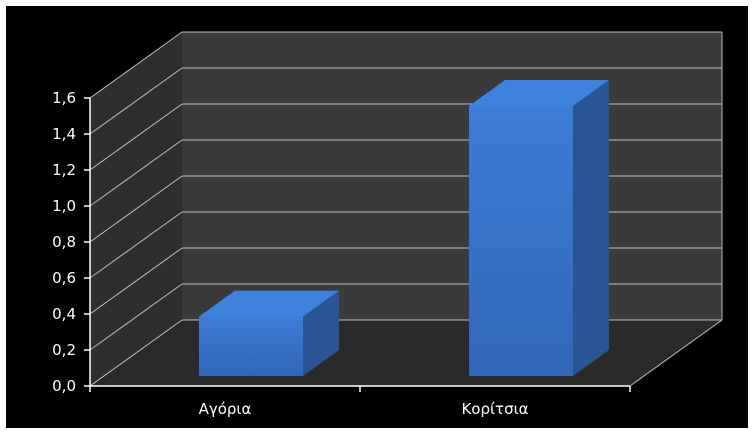 This screenshot has width=756, height=434. What do you see at coordinates (64, 314) in the screenshot?
I see `y-tick-label: 0,4` at bounding box center [64, 314].